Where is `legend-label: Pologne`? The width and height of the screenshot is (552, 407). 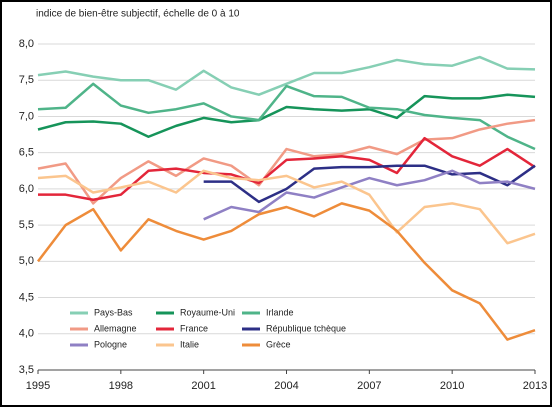 legend-label: Pologne is located at coordinates (110, 344).